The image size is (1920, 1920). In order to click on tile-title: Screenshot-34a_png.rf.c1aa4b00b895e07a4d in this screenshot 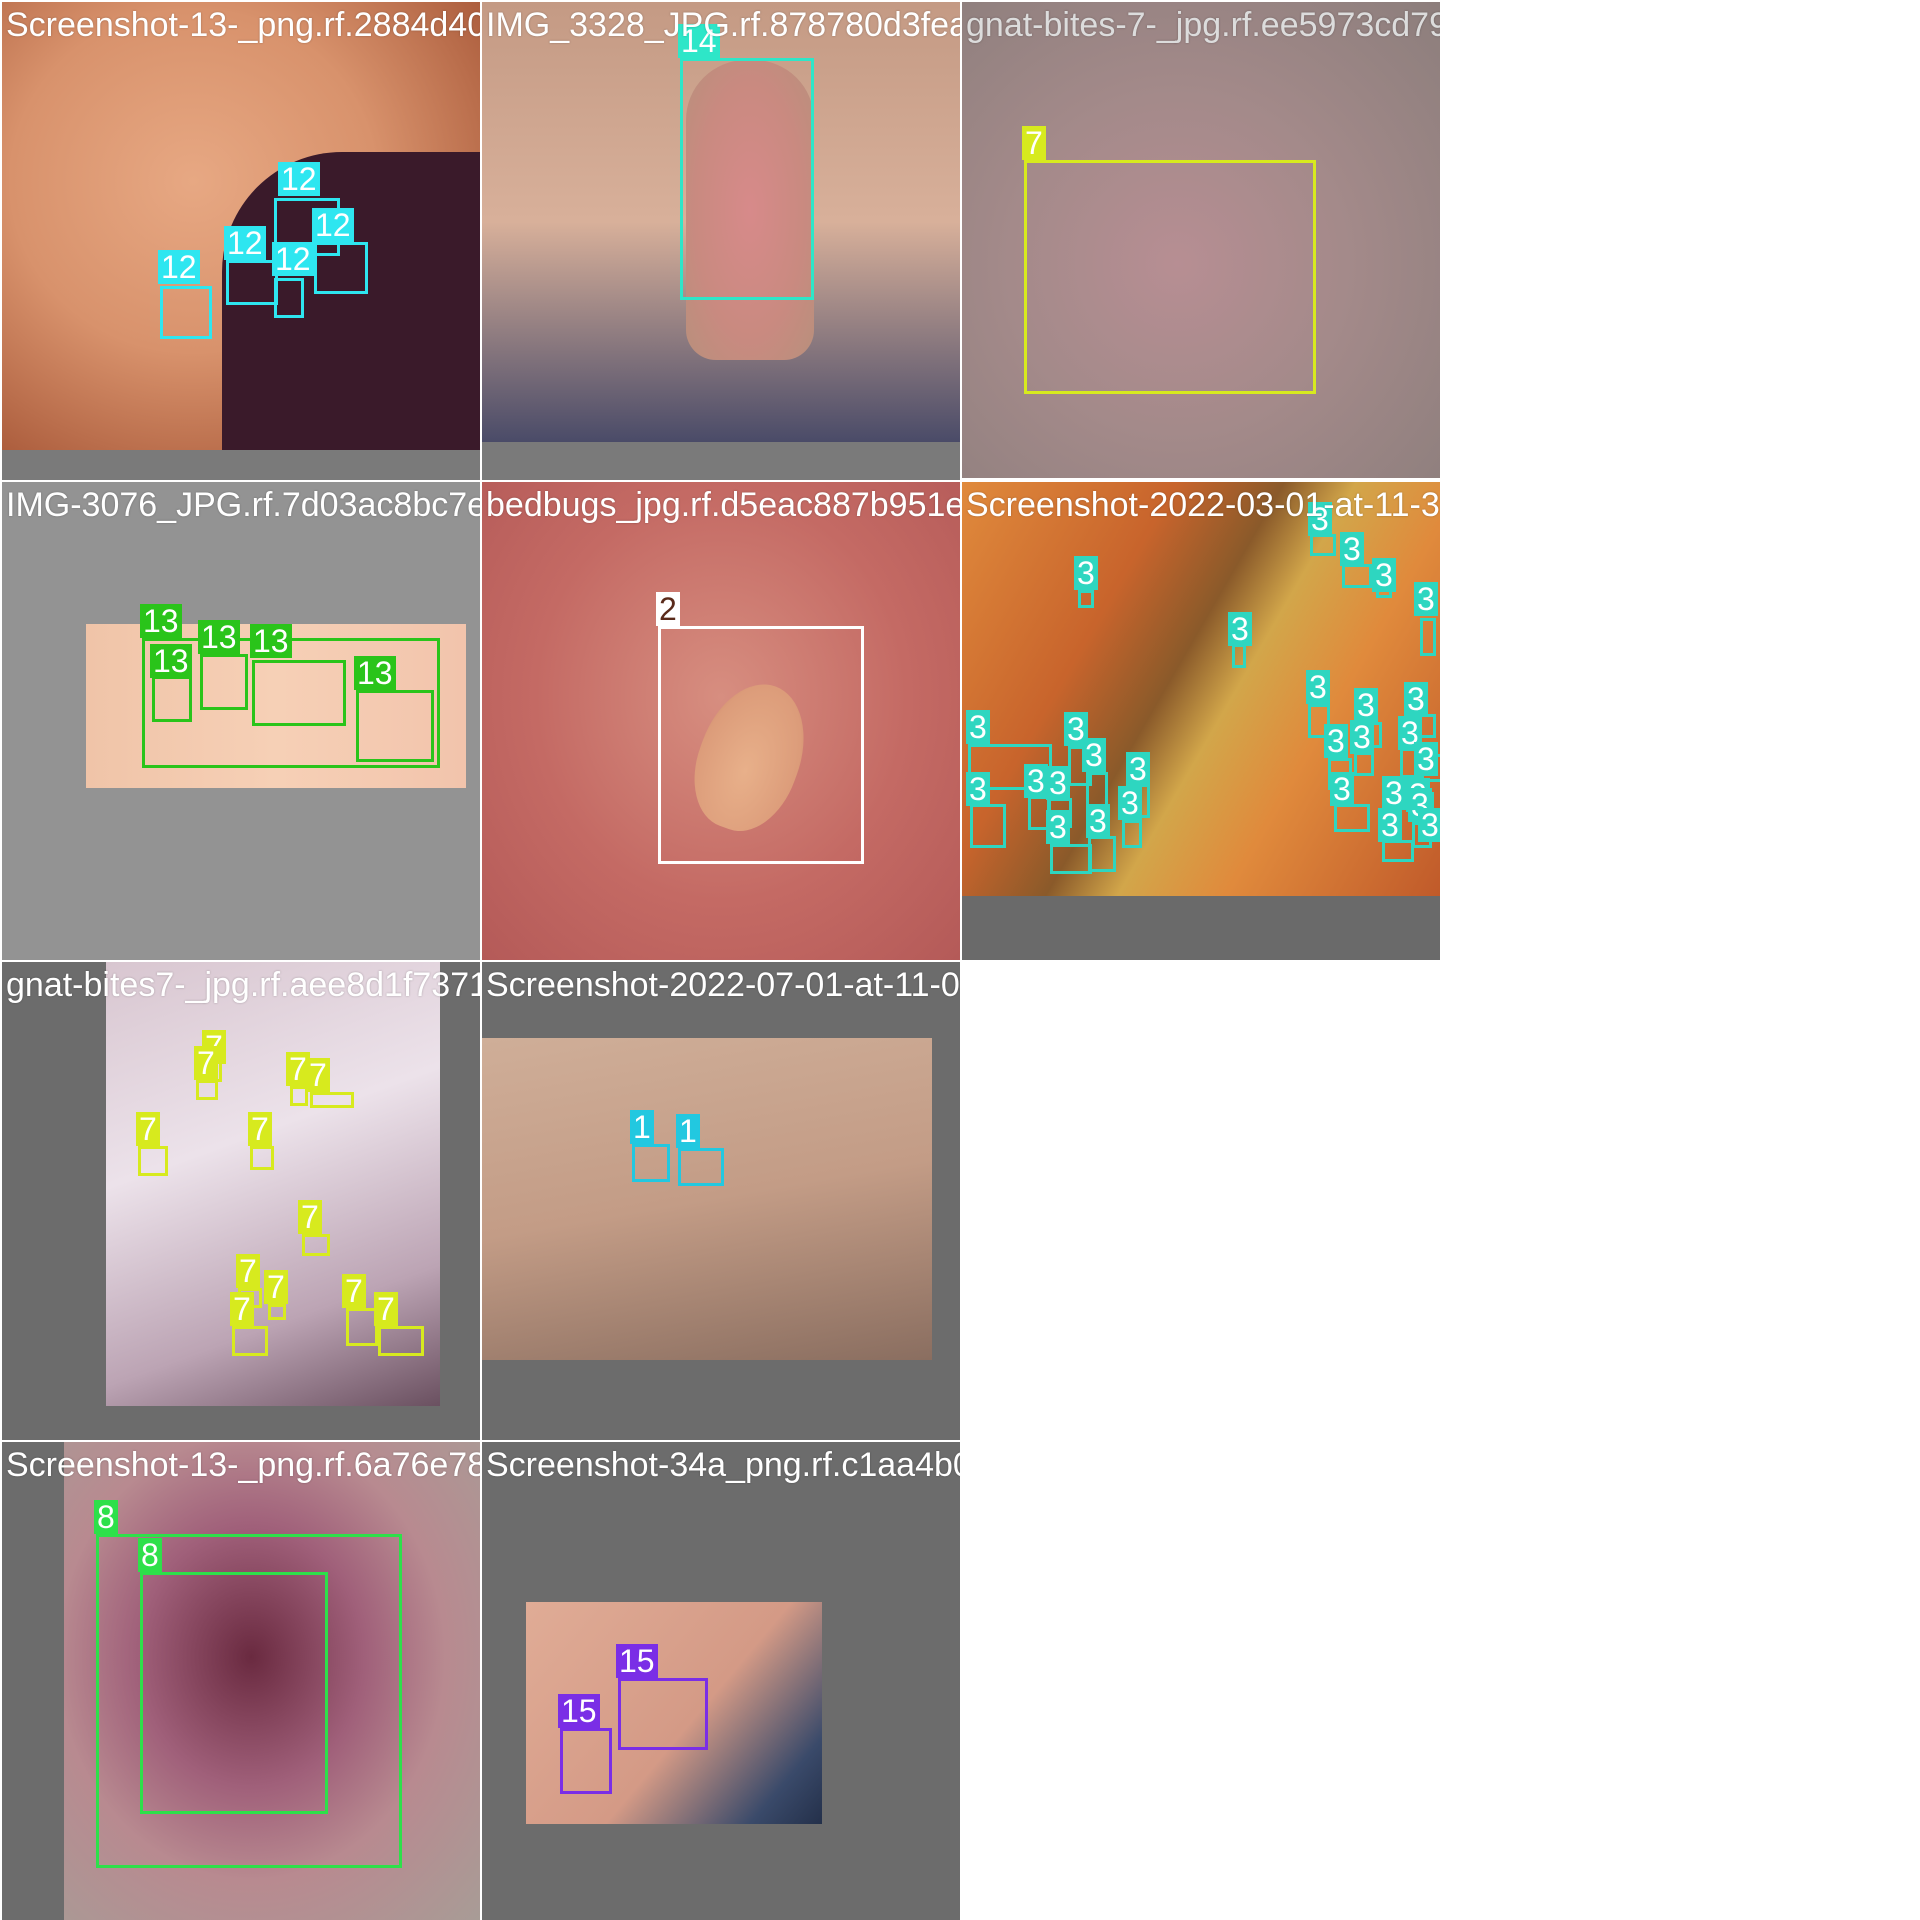, I will do `click(723, 1465)`.